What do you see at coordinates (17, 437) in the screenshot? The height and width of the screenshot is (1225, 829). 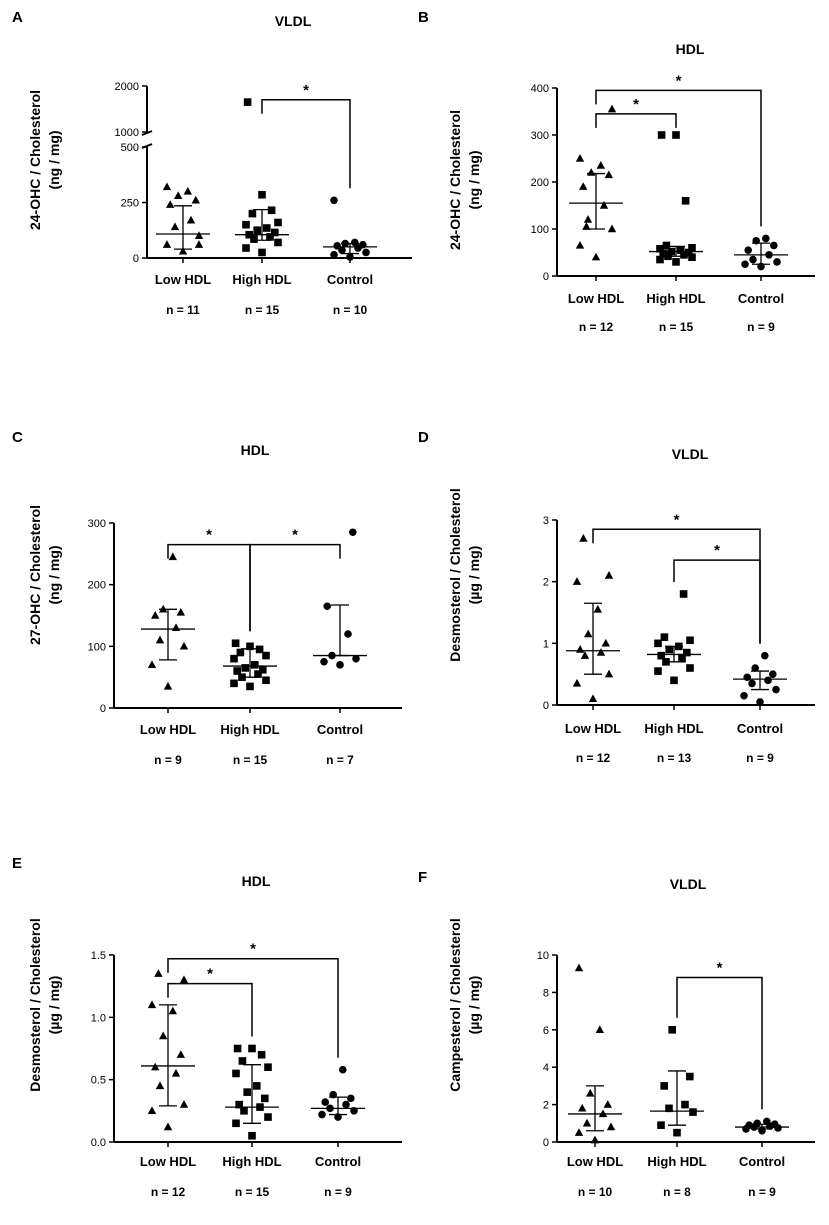 I see `panel-letter: C` at bounding box center [17, 437].